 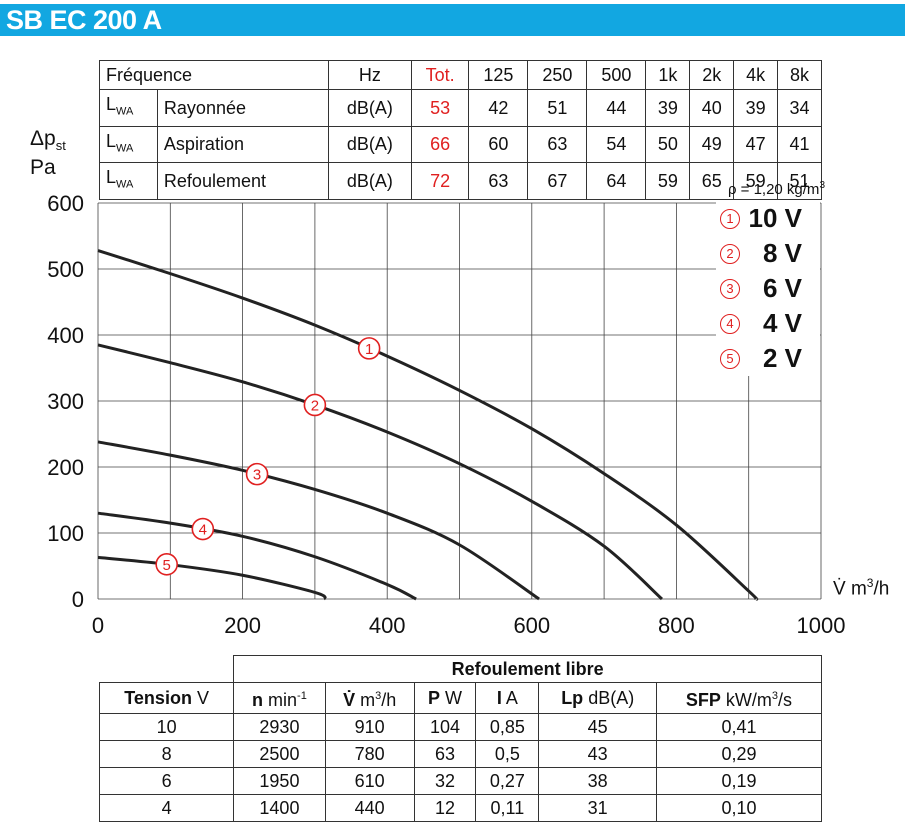 What do you see at coordinates (498, 108) in the screenshot?
I see `noise-cell: 42` at bounding box center [498, 108].